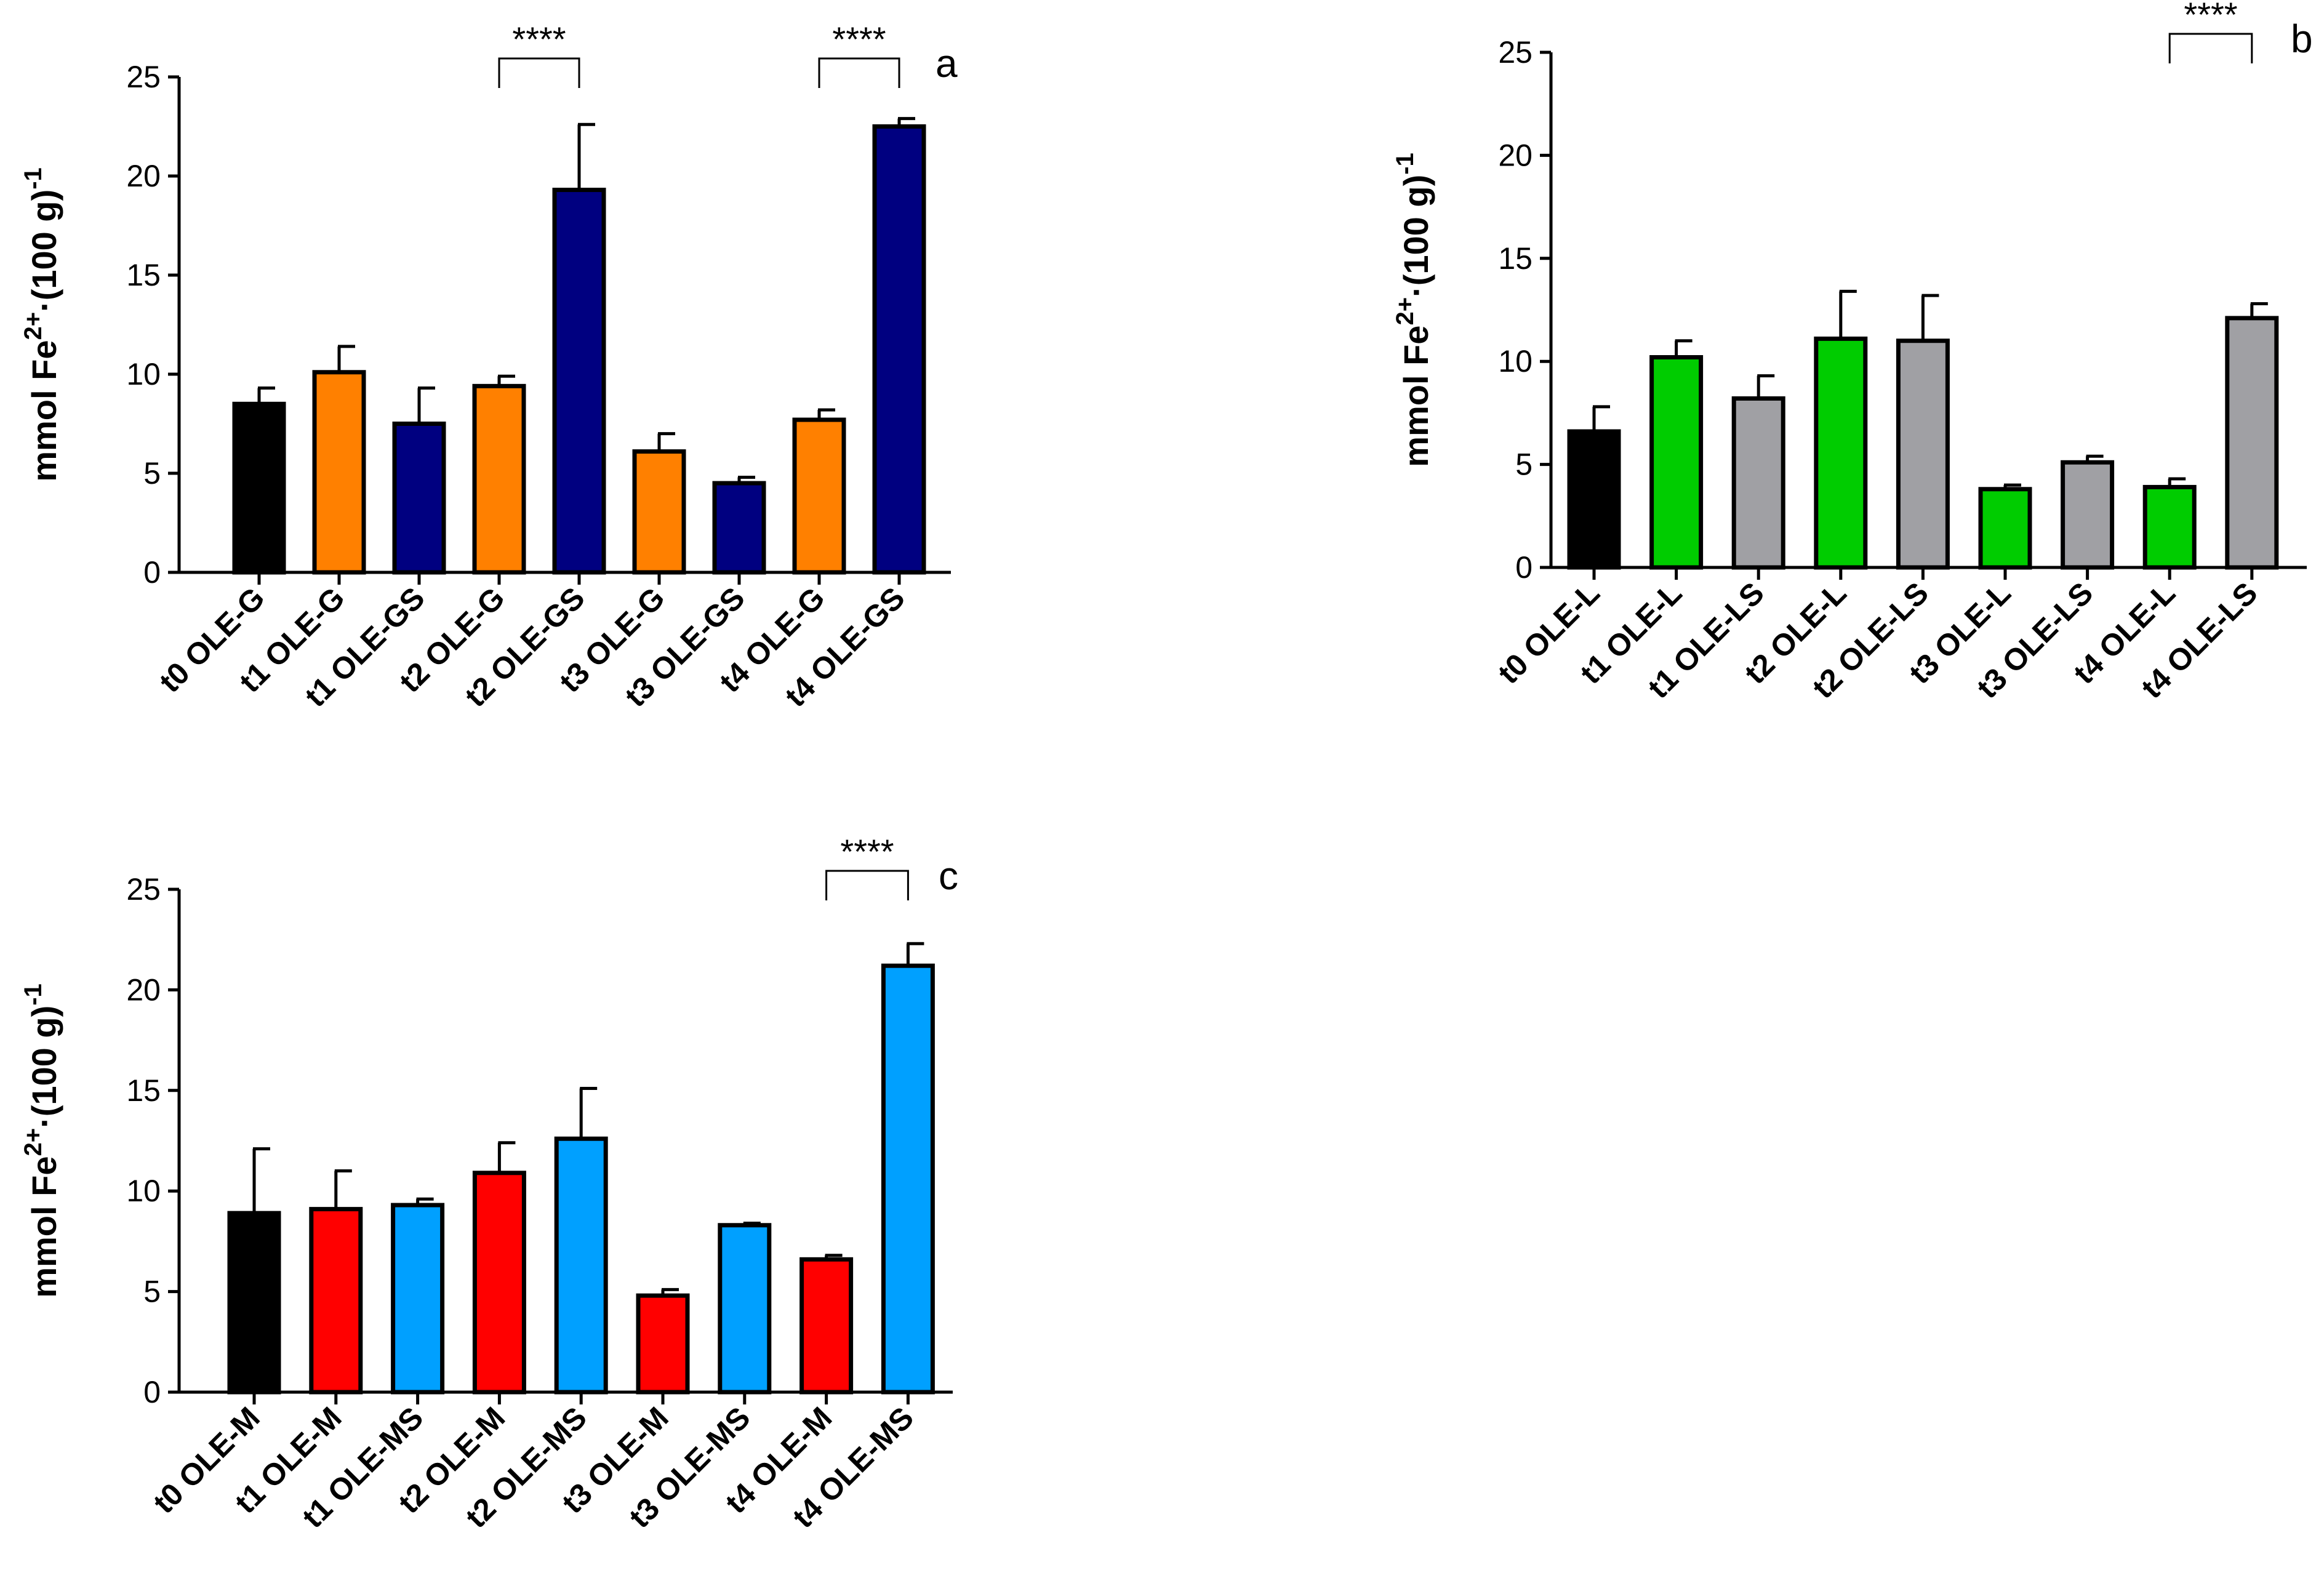 This screenshot has height=1594, width=2324. I want to click on bar-t4-ole-ls, so click(2252, 443).